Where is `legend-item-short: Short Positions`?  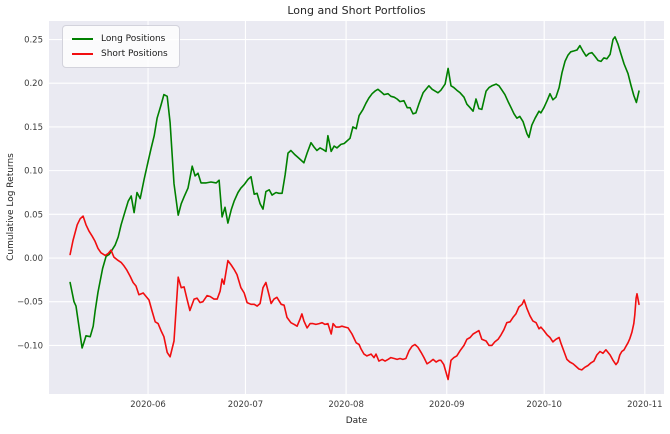
legend-item-short: Short Positions is located at coordinates (120, 53).